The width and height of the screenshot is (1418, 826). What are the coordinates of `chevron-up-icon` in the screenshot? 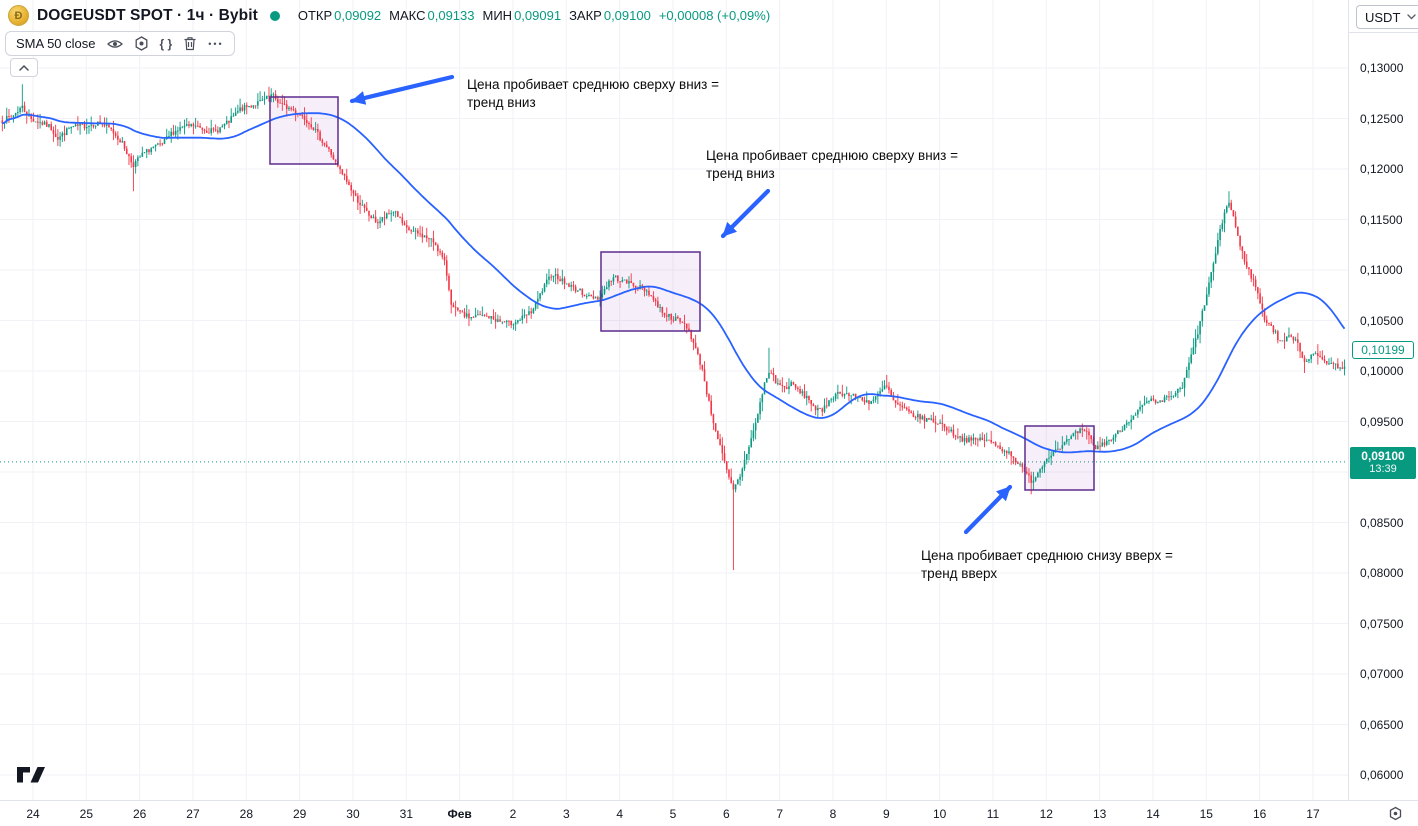 It's located at (24, 67).